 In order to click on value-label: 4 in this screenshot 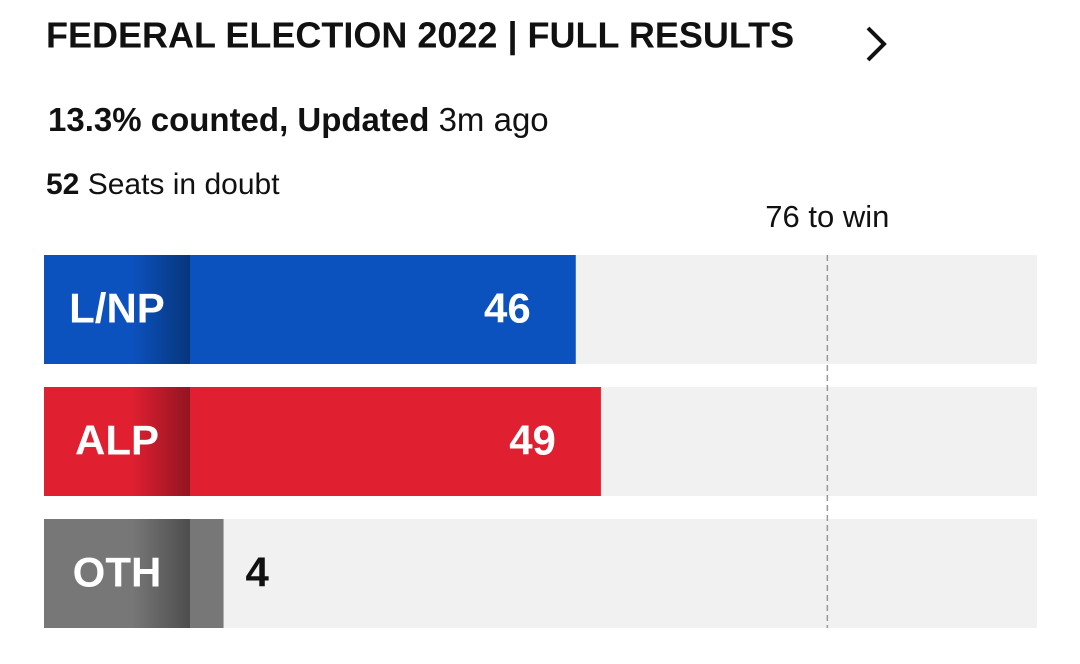, I will do `click(258, 572)`.